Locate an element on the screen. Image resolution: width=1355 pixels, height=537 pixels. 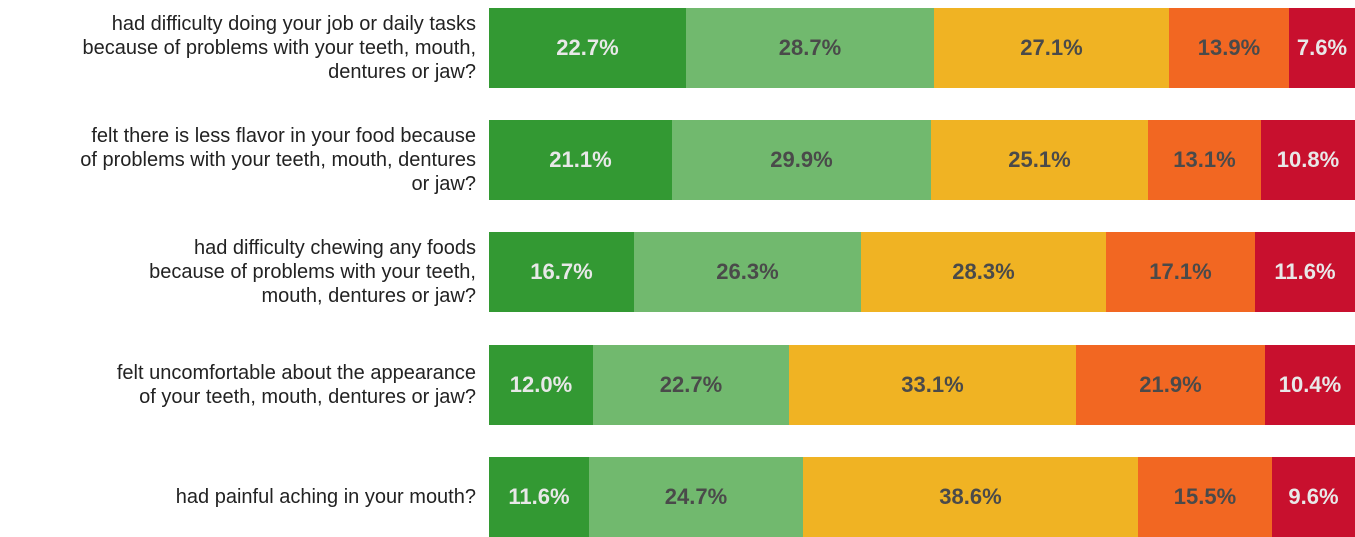
bar-segment: 38.6% is located at coordinates (970, 497).